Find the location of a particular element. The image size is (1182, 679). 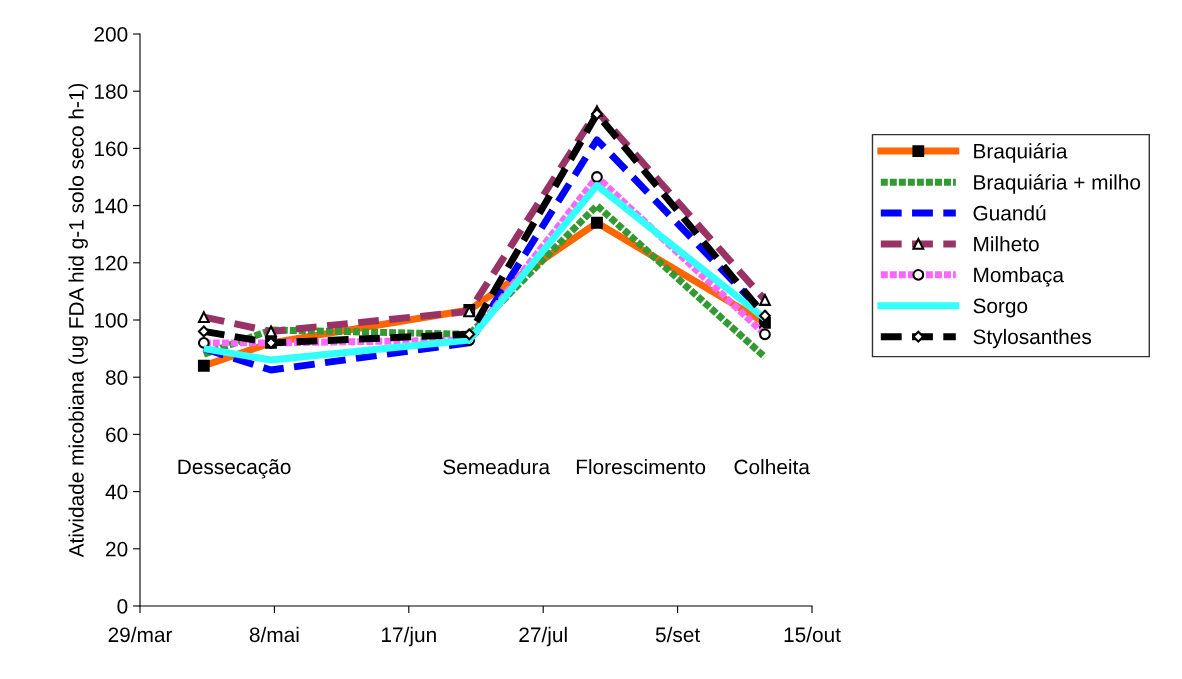

legend-label: Sorgo is located at coordinates (1000, 308).